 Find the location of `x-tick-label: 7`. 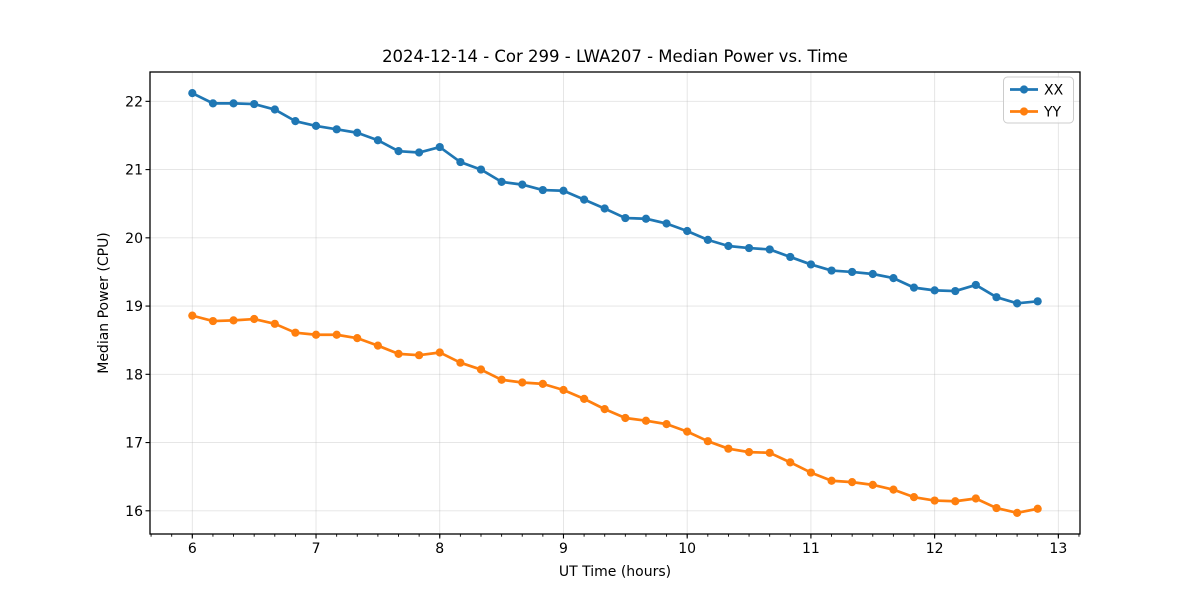

x-tick-label: 7 is located at coordinates (316, 549).